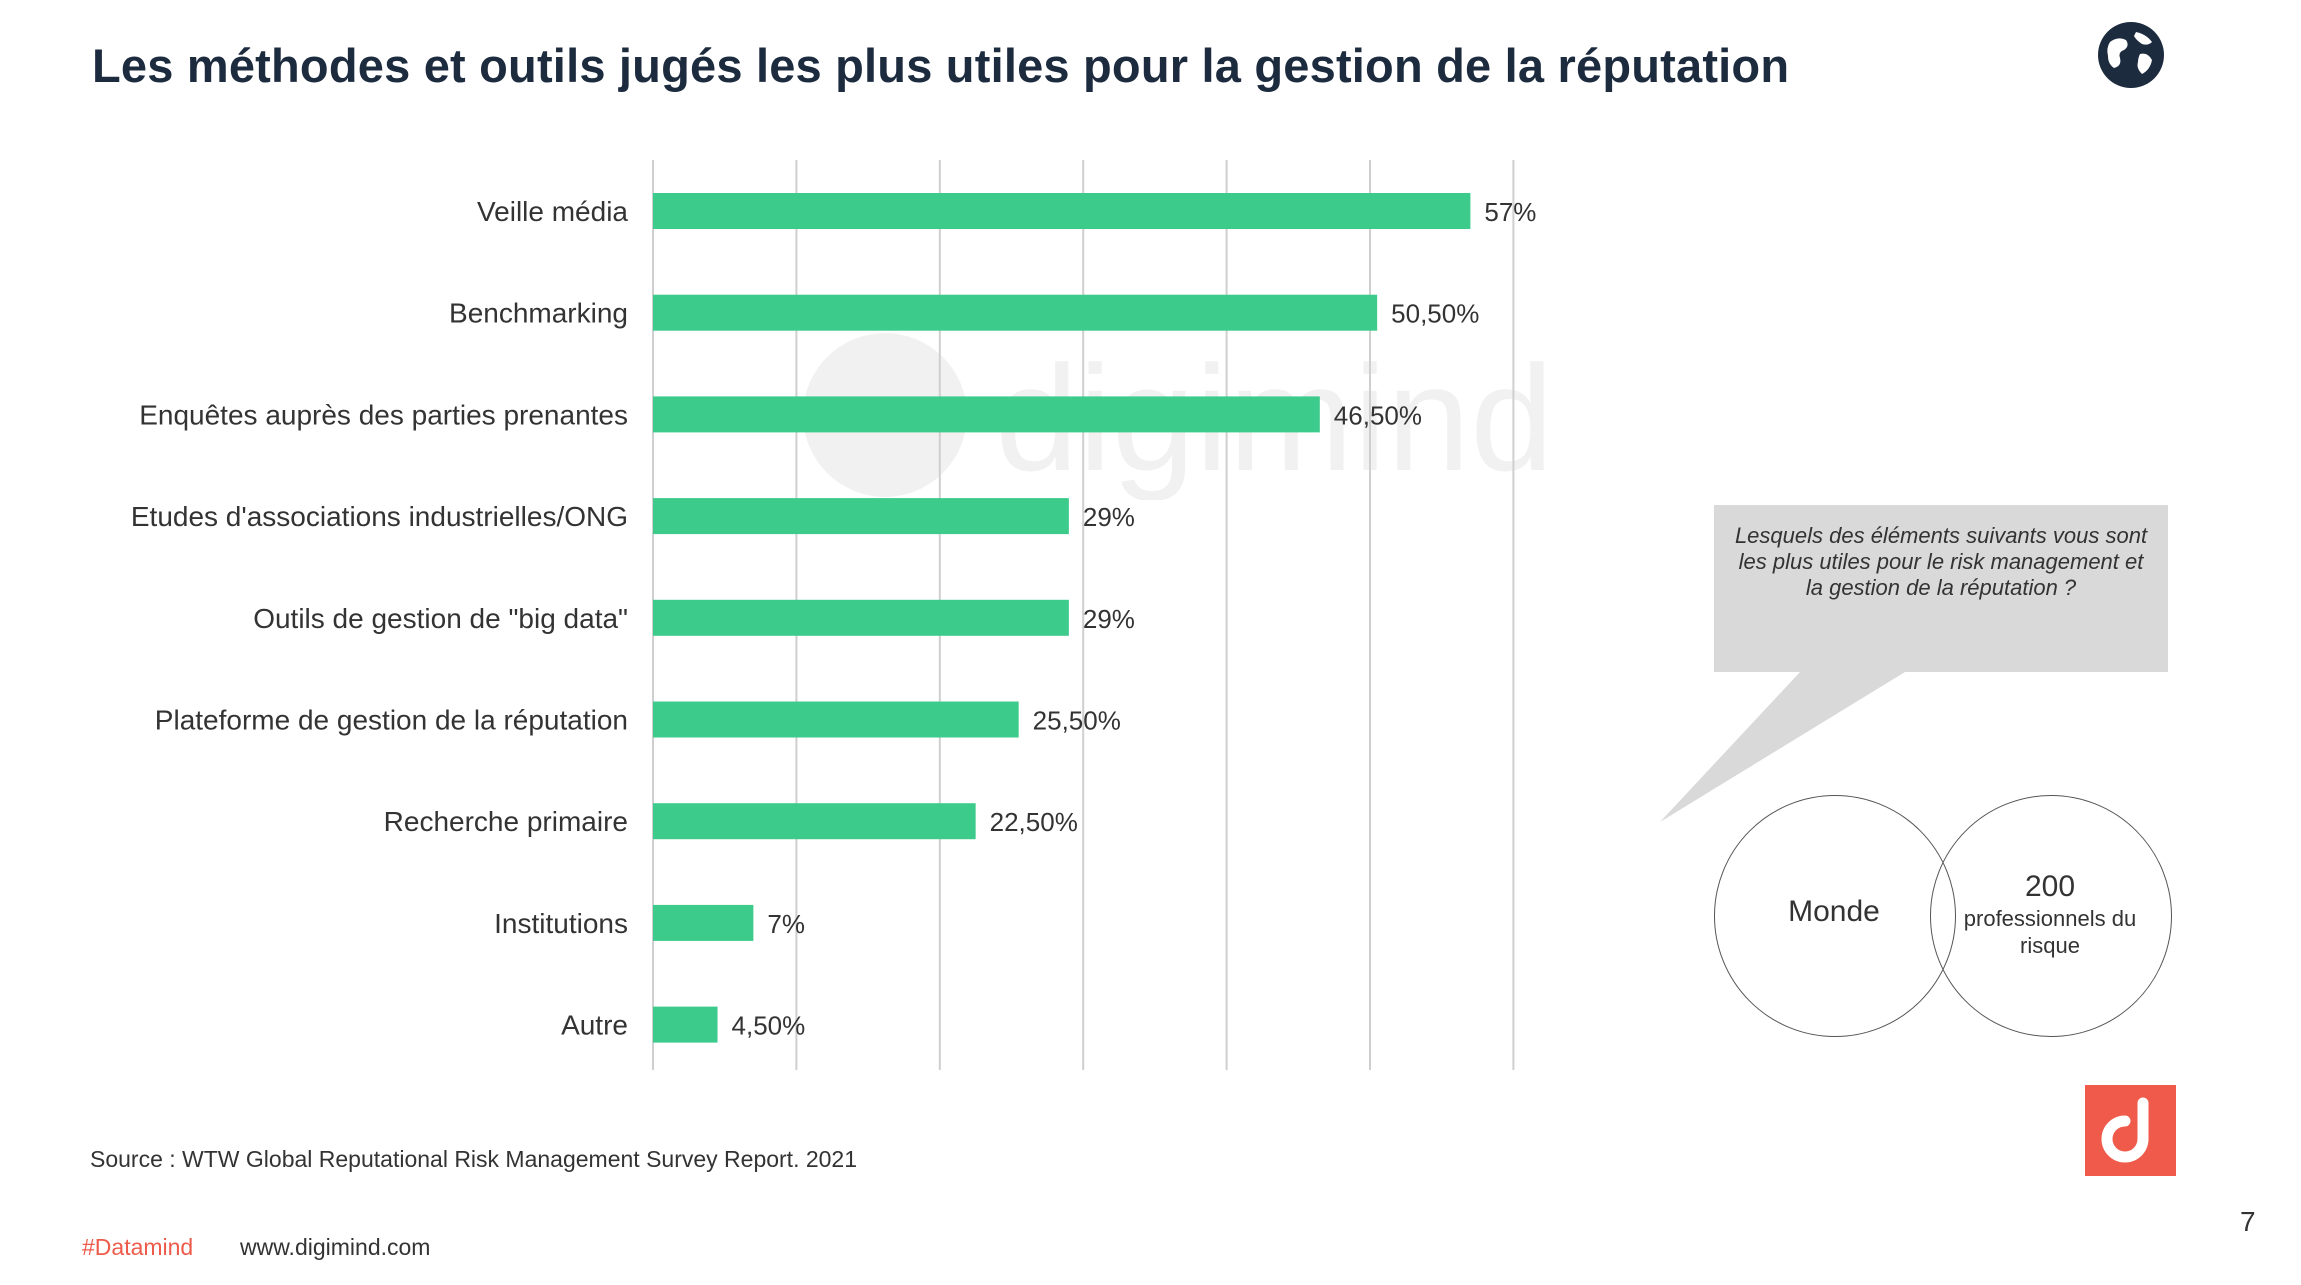 This screenshot has width=2301, height=1285. I want to click on category-label: Autre, so click(594, 1025).